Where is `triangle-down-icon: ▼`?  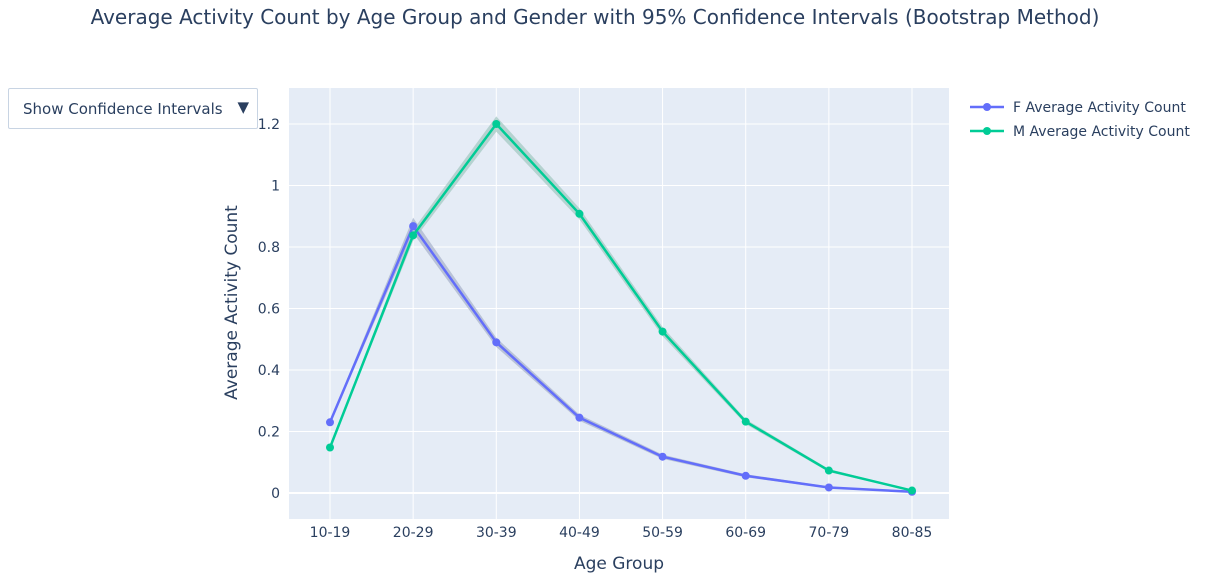
triangle-down-icon: ▼ is located at coordinates (243, 107).